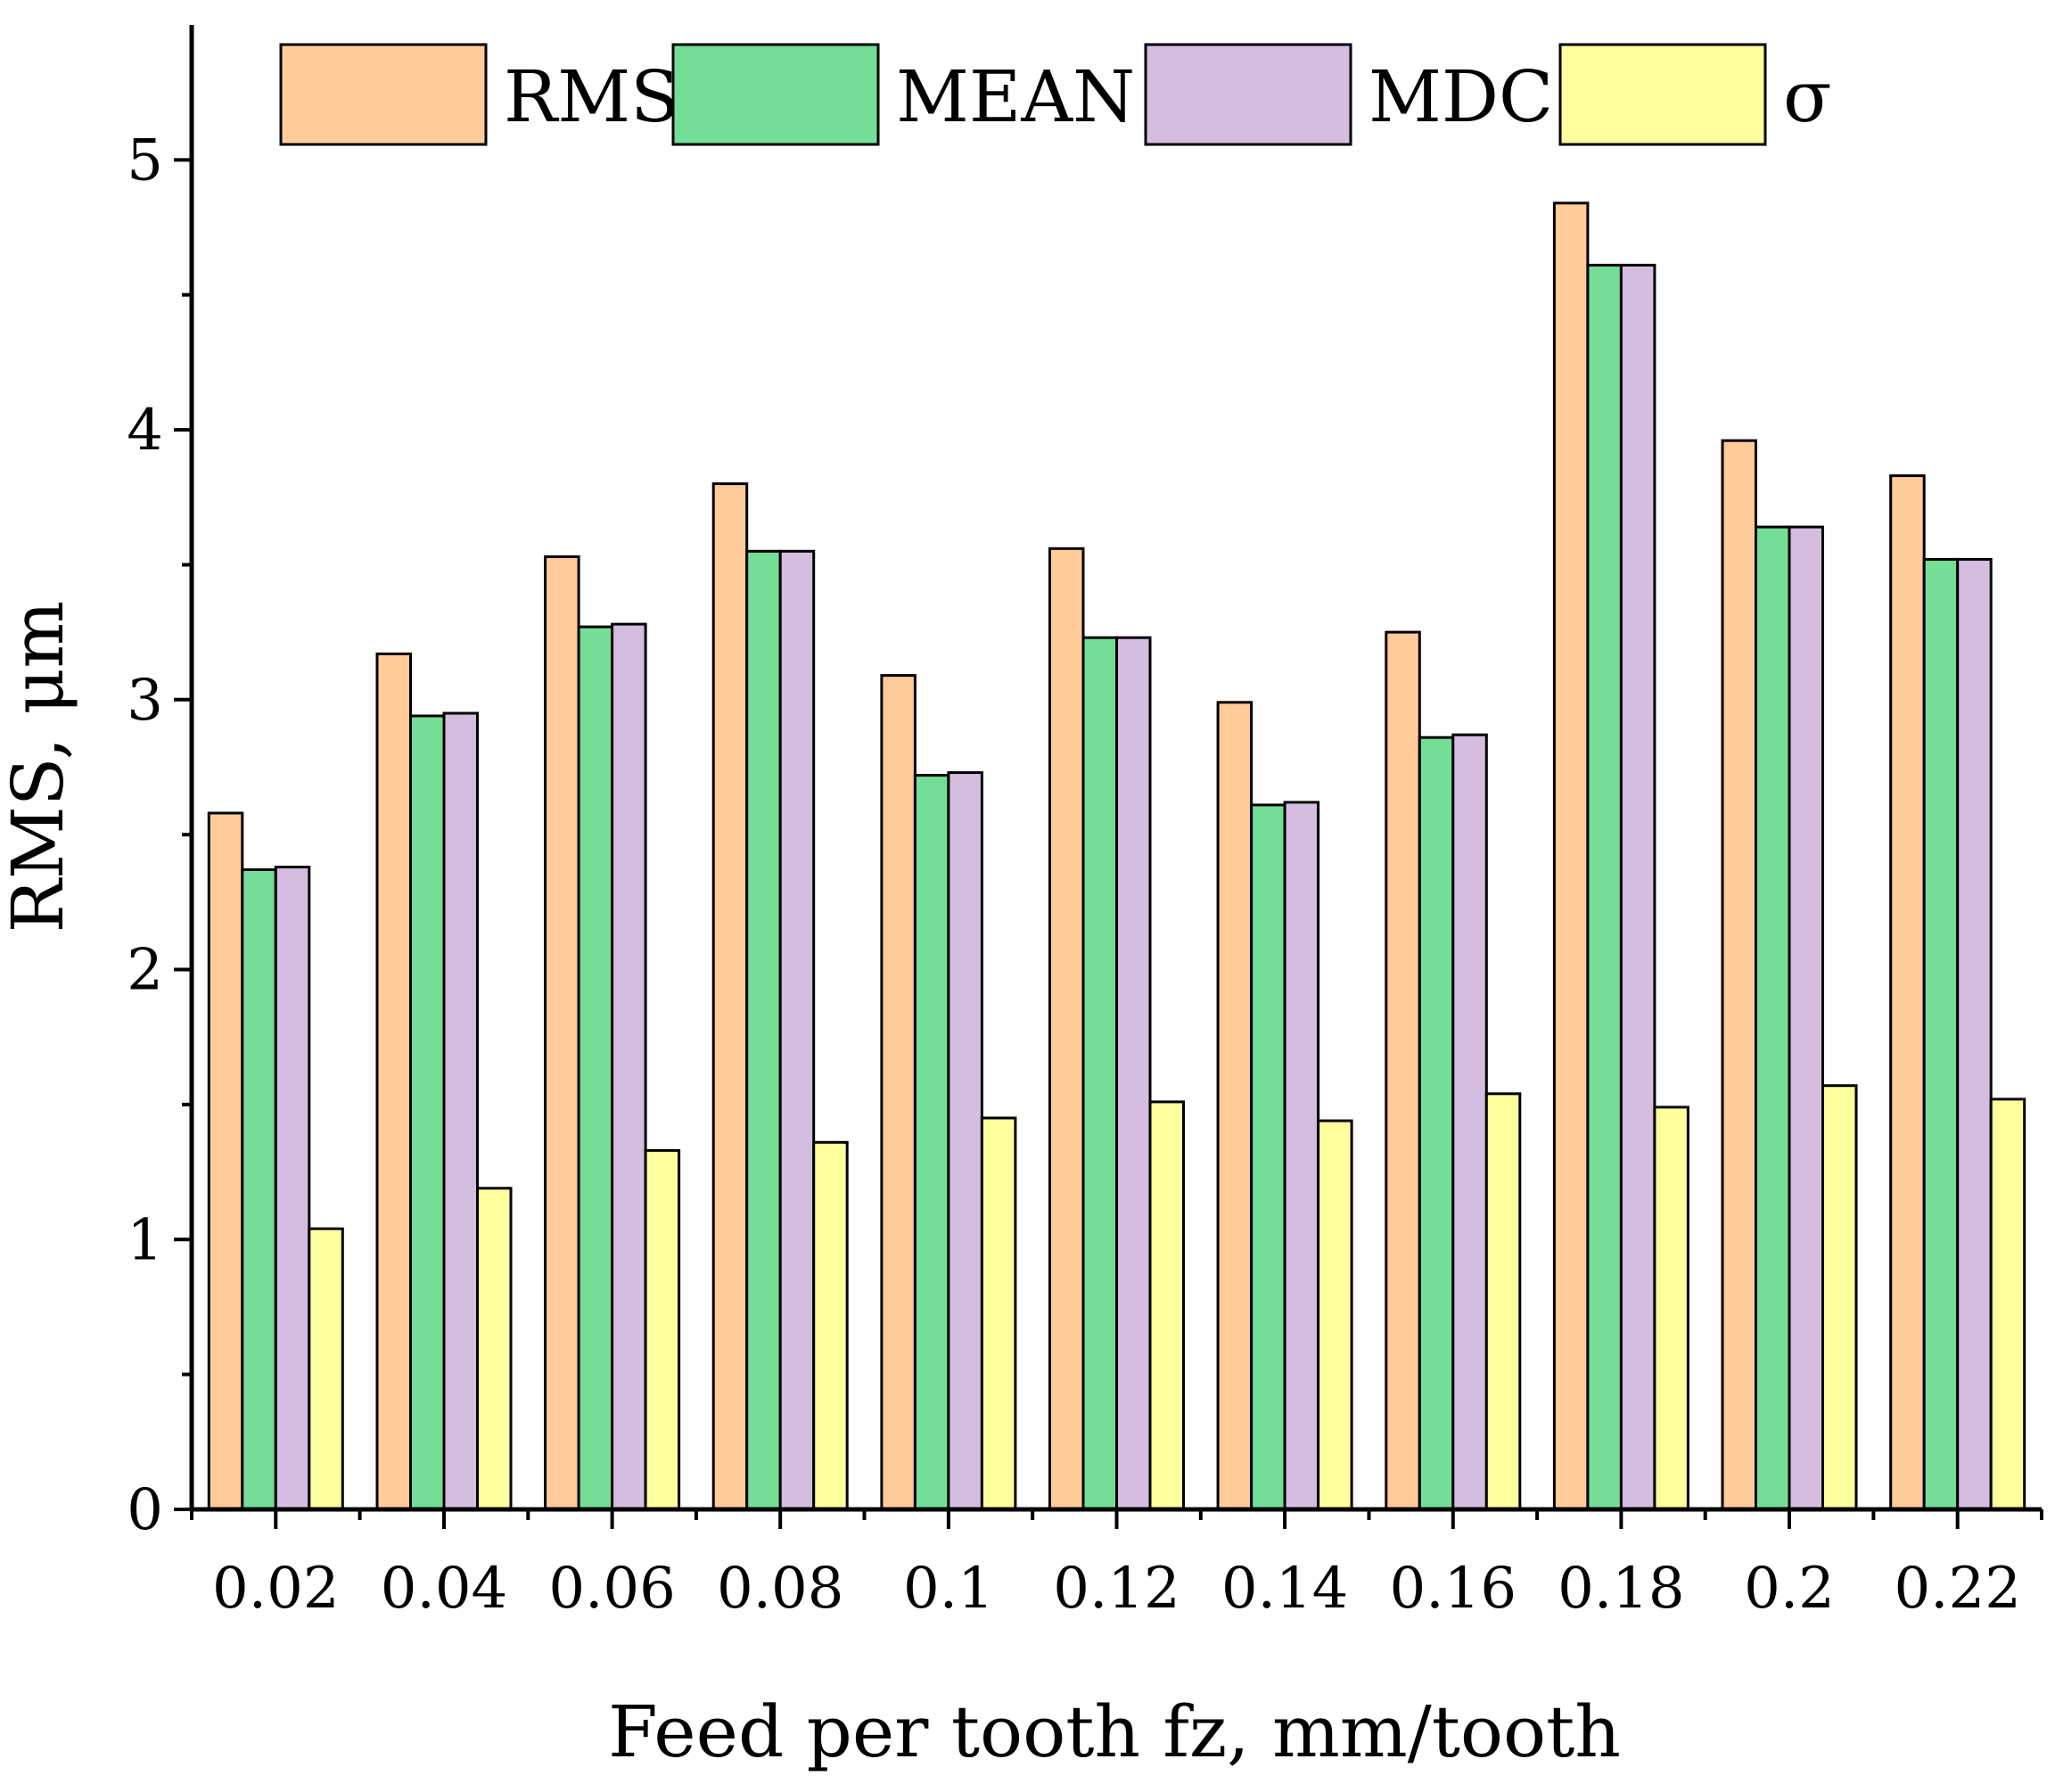 The width and height of the screenshot is (2055, 1792). I want to click on bar-MEAN-0.02, so click(259, 1189).